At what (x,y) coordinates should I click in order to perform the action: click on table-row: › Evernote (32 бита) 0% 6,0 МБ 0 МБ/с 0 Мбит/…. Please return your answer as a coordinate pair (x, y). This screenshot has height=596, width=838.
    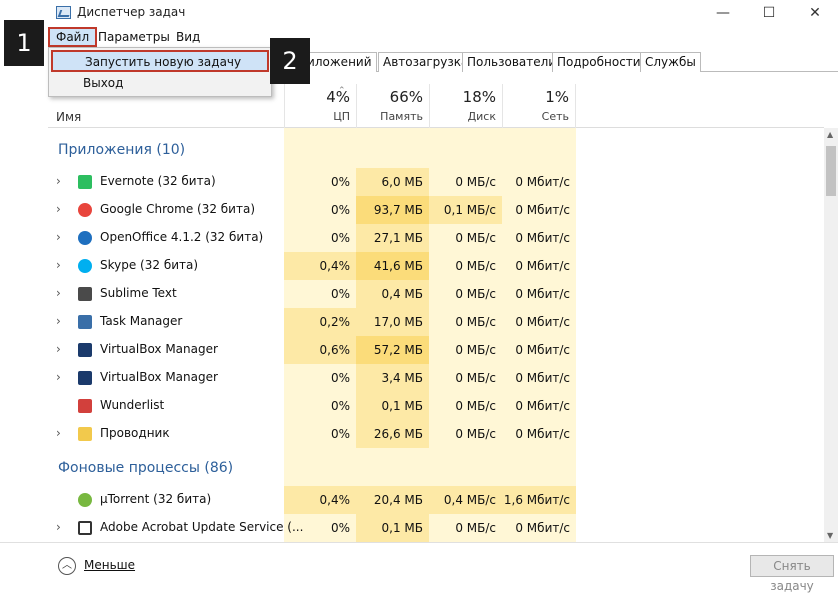
    Looking at the image, I should click on (436, 182).